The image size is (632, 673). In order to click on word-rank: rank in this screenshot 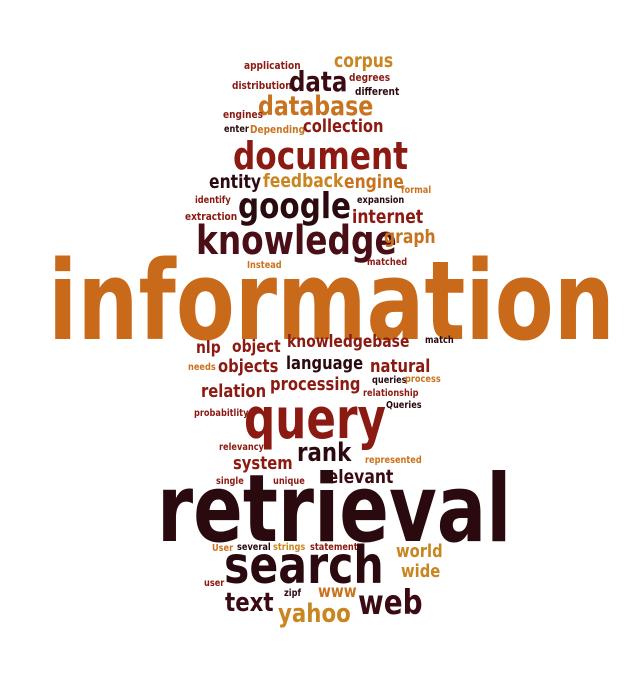, I will do `click(324, 453)`.